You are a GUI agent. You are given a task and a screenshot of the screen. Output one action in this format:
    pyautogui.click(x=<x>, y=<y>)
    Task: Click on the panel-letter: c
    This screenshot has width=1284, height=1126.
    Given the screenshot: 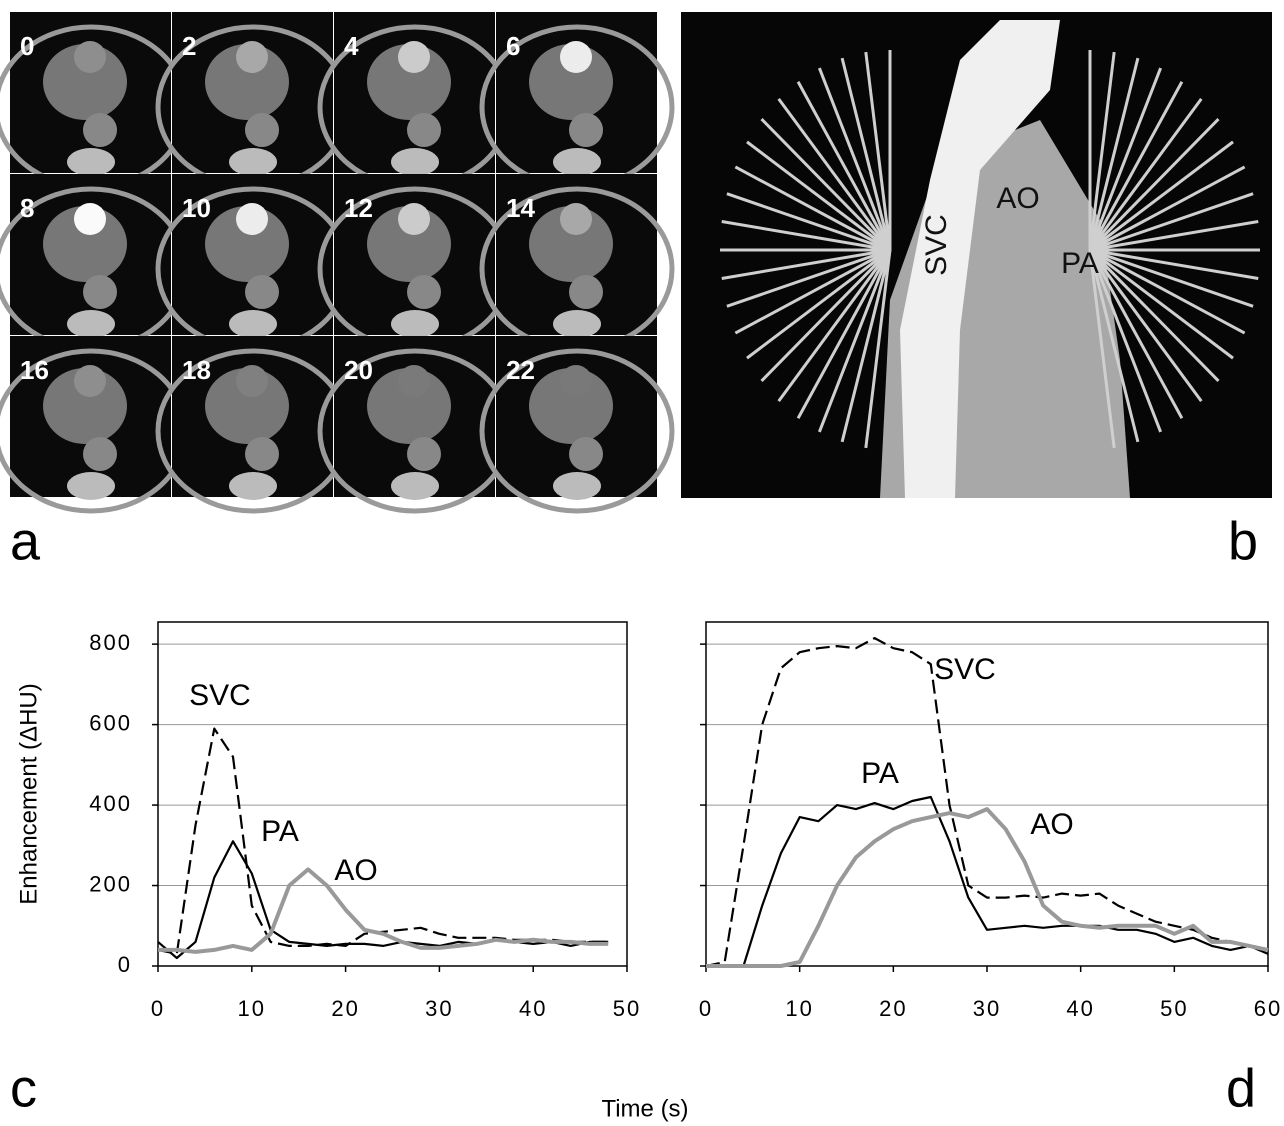 What is the action you would take?
    pyautogui.click(x=23, y=1088)
    